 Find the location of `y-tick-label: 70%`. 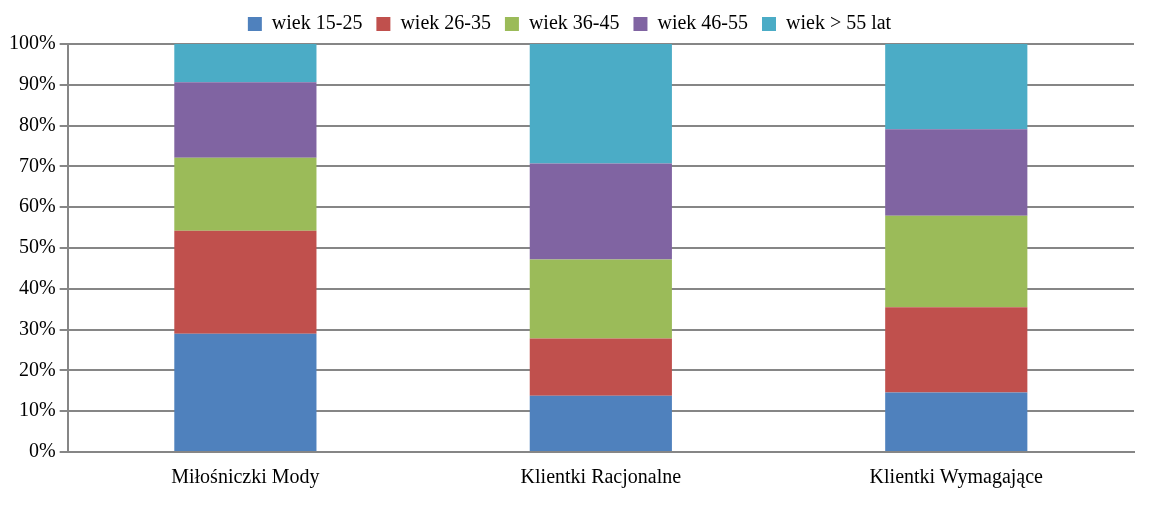

y-tick-label: 70% is located at coordinates (37, 164).